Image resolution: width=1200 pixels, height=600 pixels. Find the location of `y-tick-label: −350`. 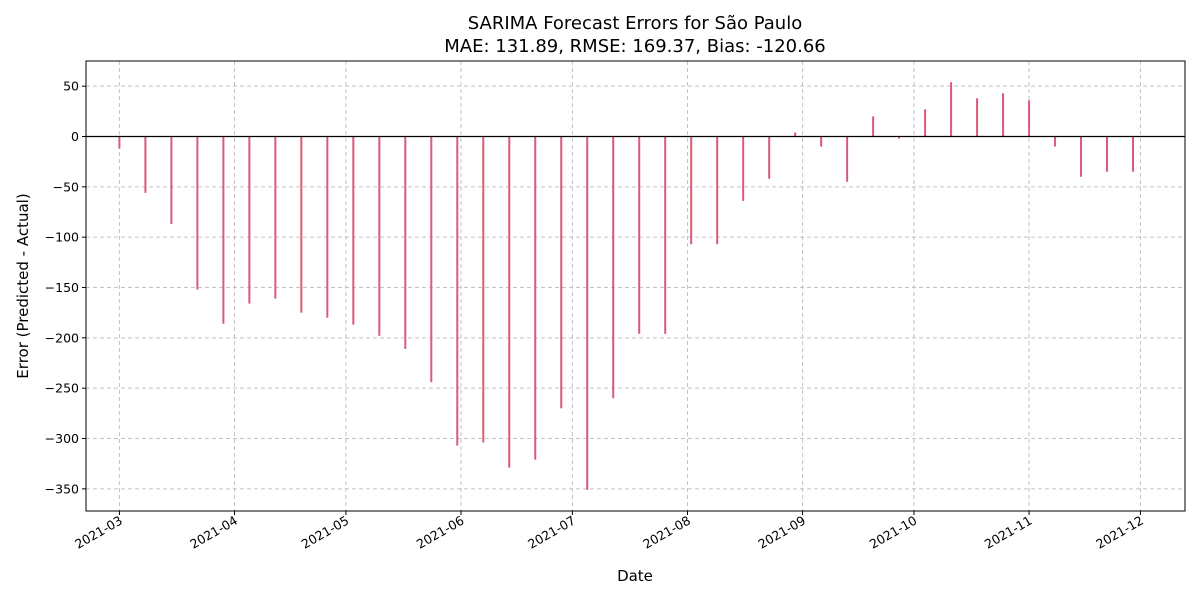

y-tick-label: −350 is located at coordinates (62, 488).